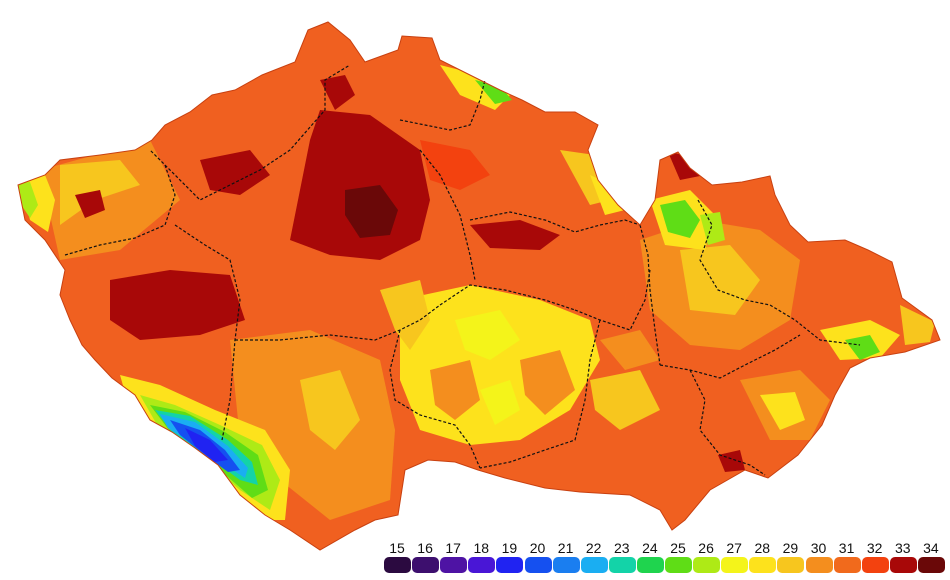  What do you see at coordinates (537, 548) in the screenshot?
I see `legend-label: 20` at bounding box center [537, 548].